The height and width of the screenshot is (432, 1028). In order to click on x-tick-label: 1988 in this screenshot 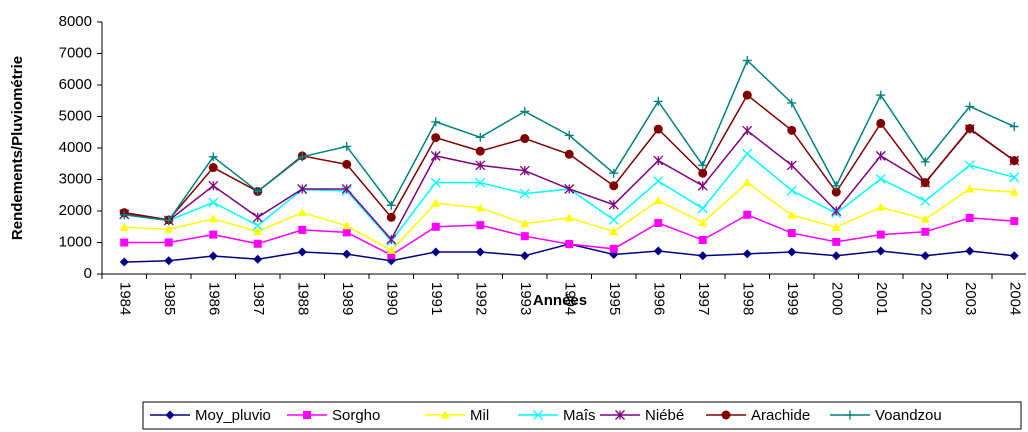, I will do `click(302, 298)`.